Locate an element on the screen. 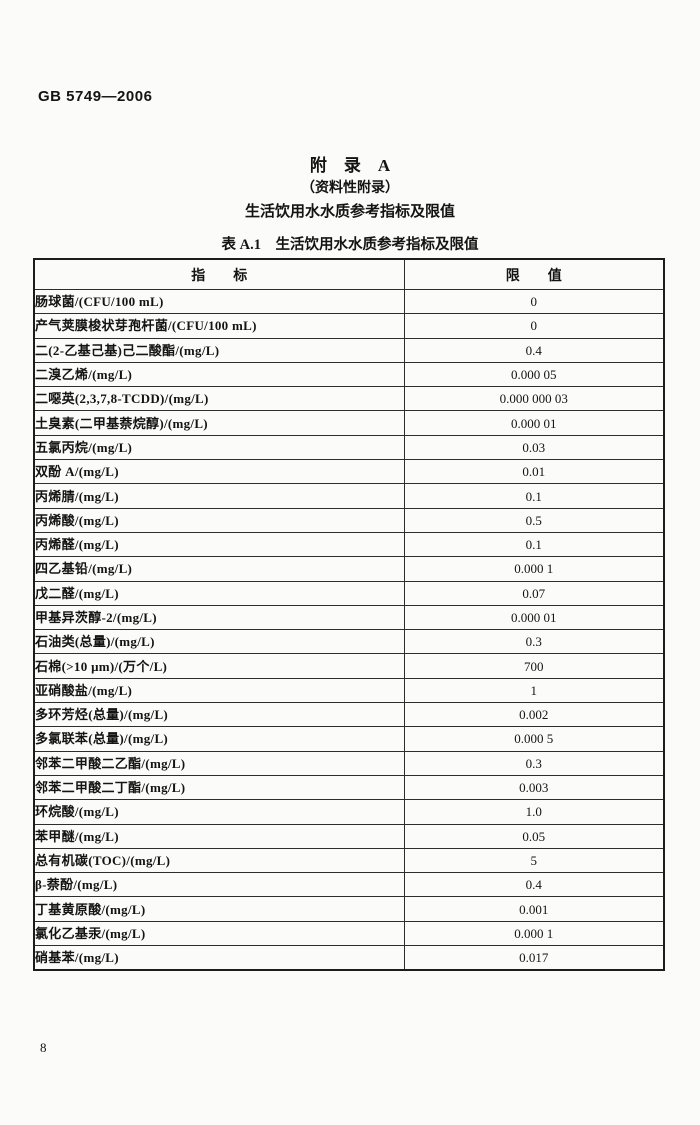  table-row: 五氯丙烷/(mg/L) 0.03 is located at coordinates (349, 447).